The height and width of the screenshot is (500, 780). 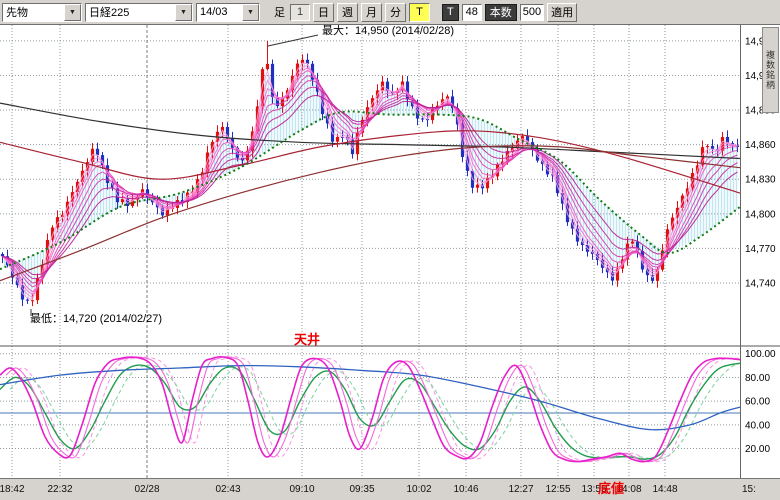 I want to click on svg-text: 09:10, so click(x=301, y=489).